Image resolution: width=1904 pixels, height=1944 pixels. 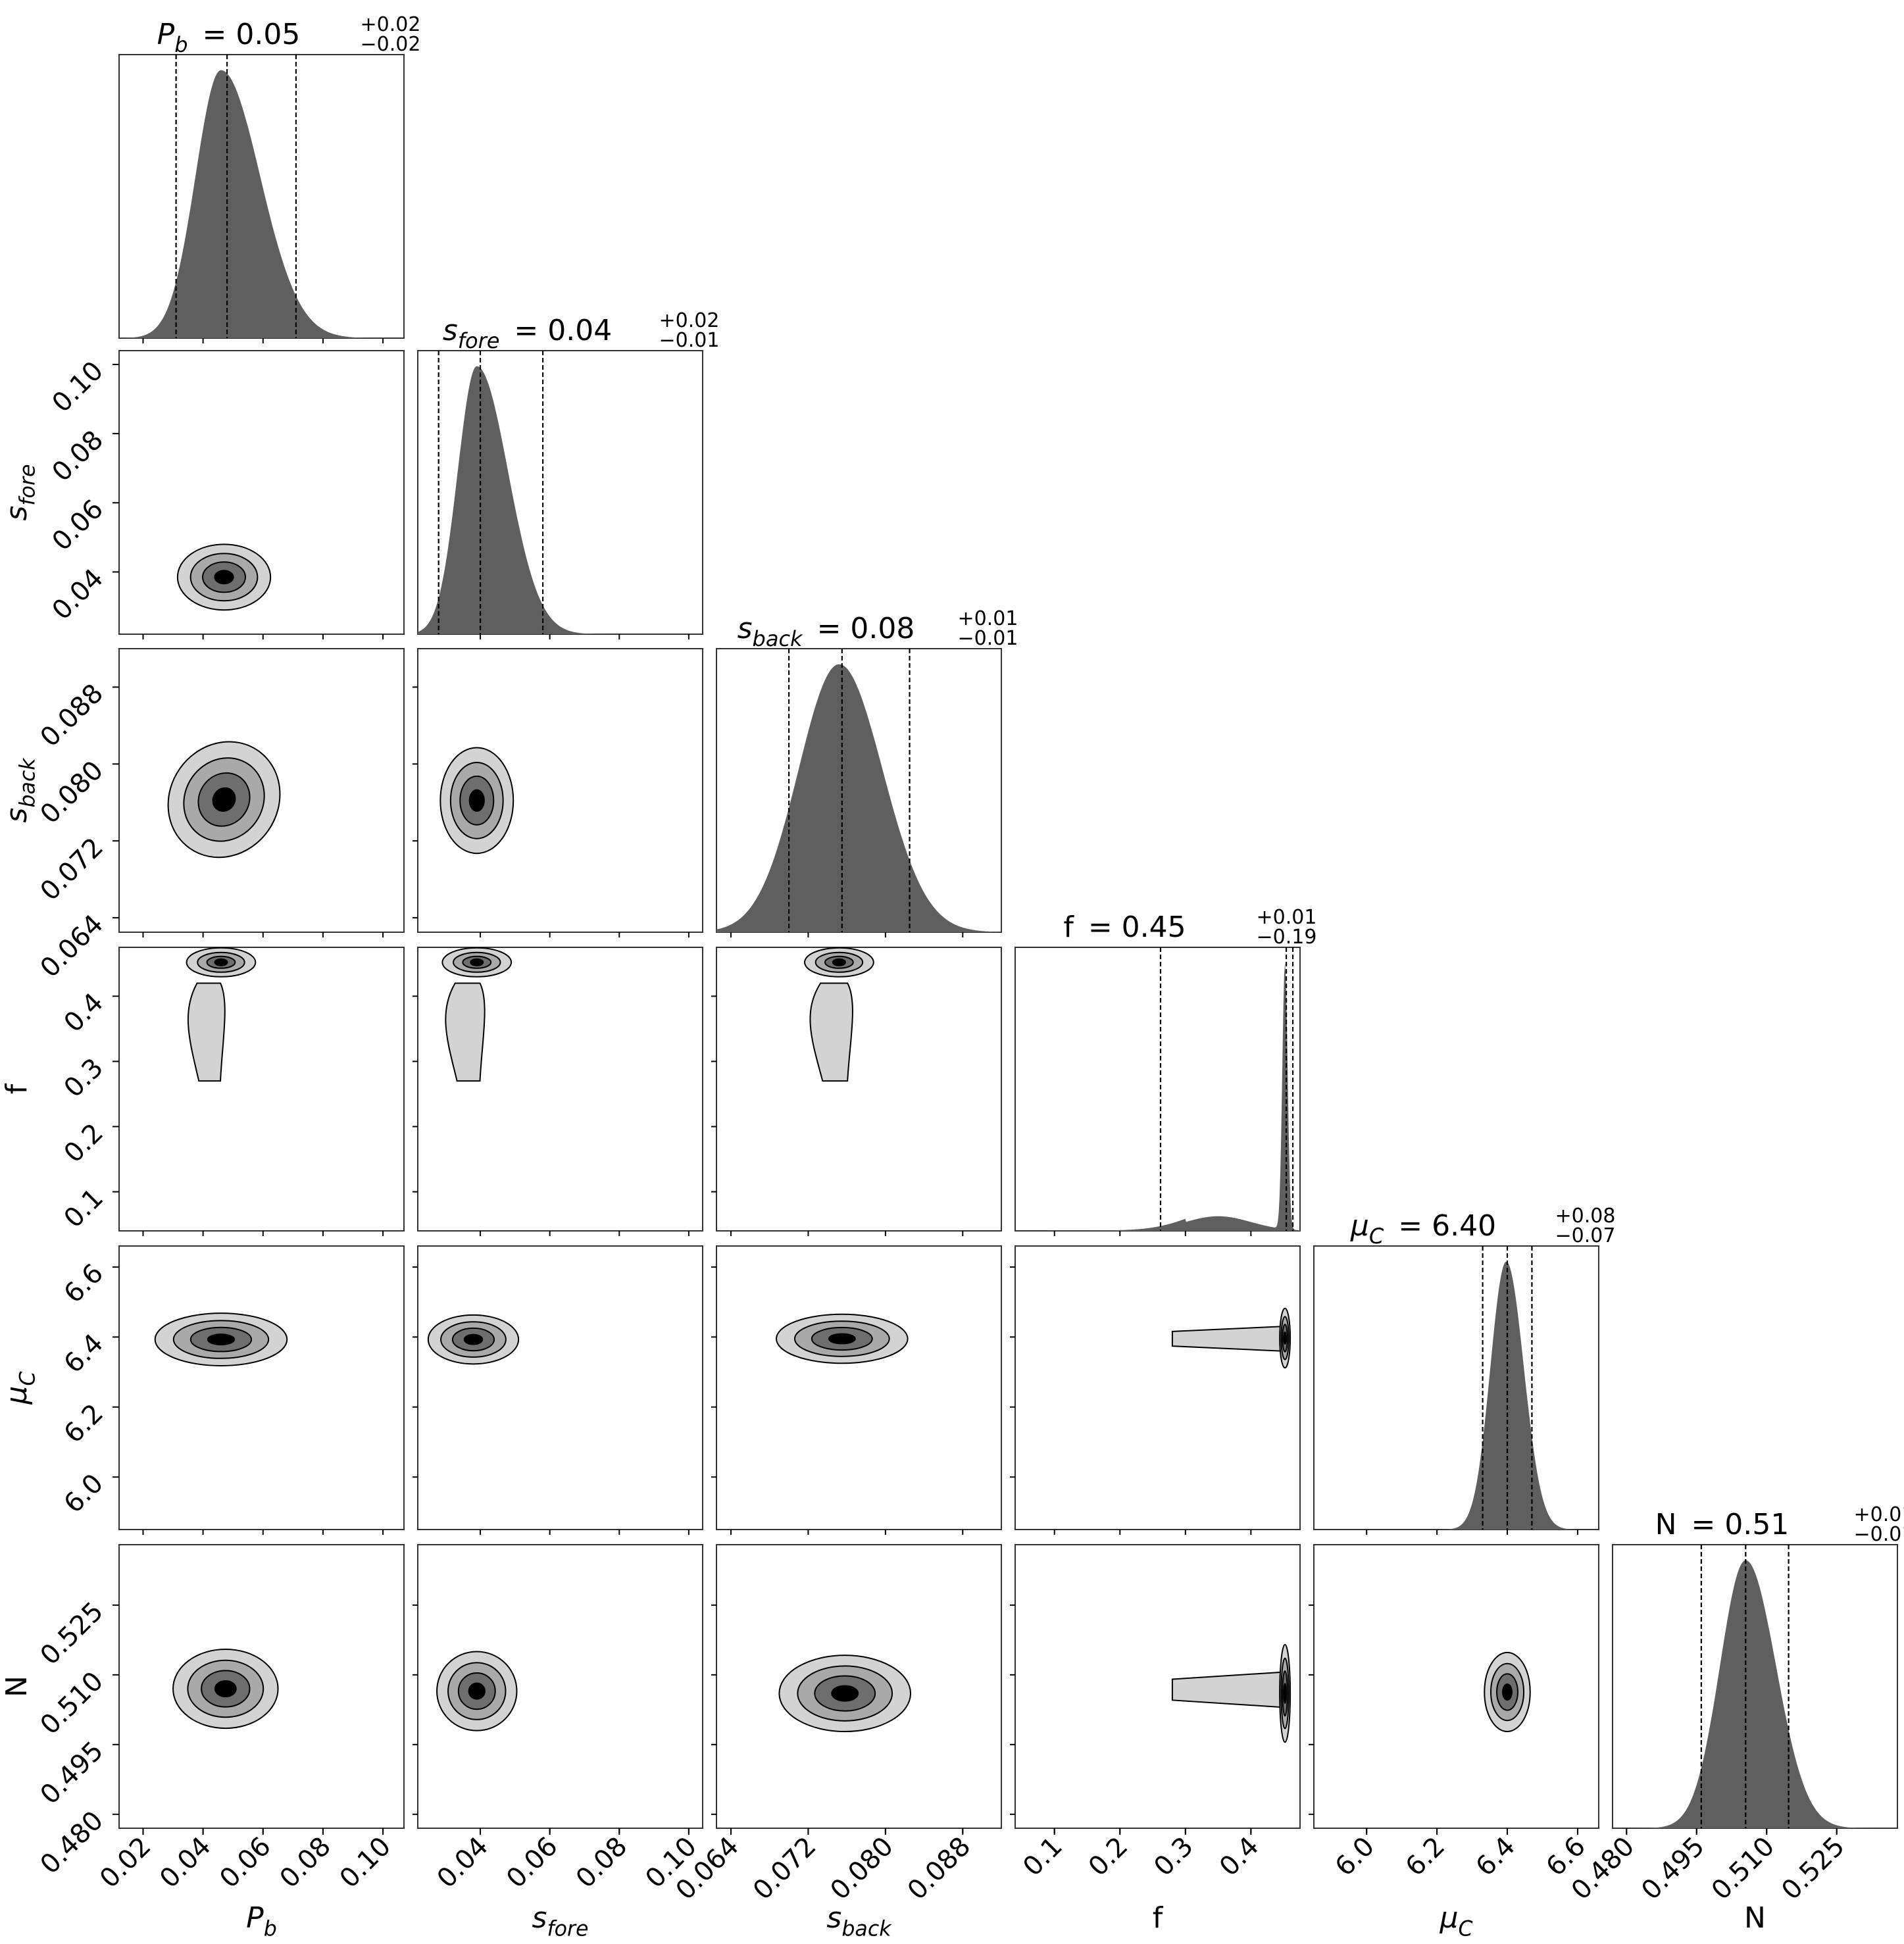 I want to click on contour-tail, so click(x=1226, y=1339).